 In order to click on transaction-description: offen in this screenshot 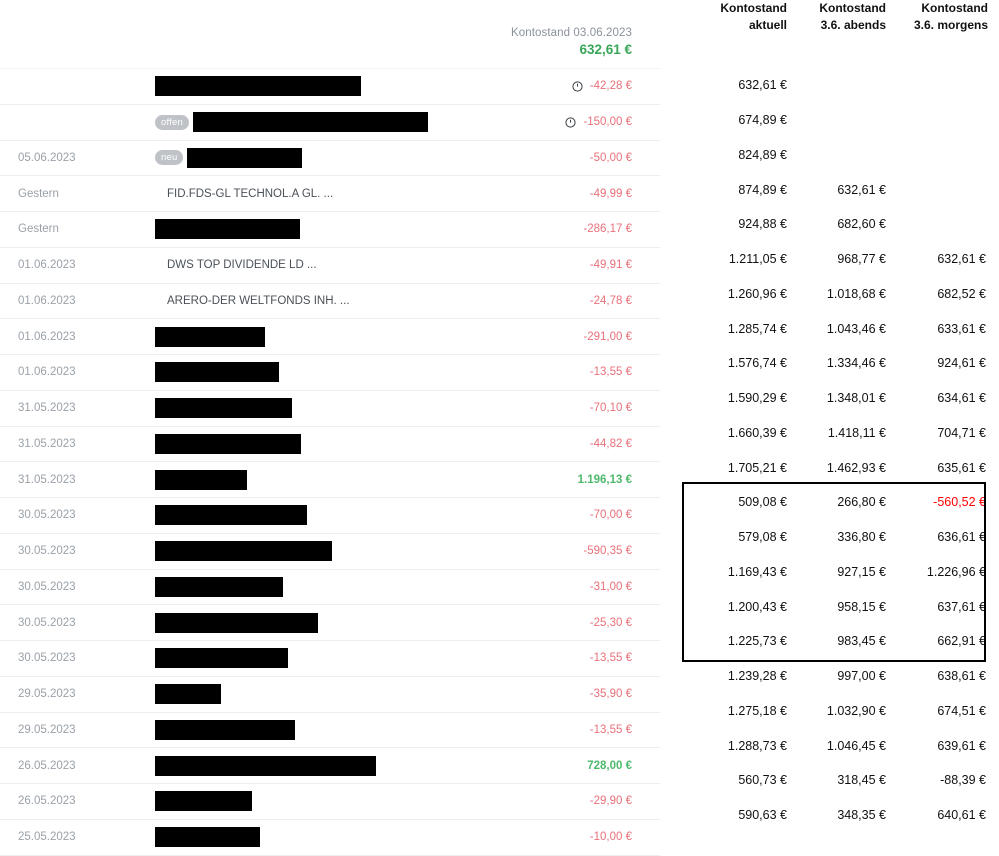, I will do `click(291, 122)`.